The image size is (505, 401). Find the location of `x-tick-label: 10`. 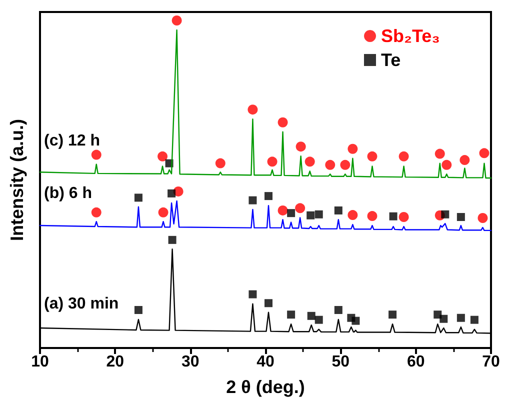

x-tick-label: 10 is located at coordinates (40, 362).